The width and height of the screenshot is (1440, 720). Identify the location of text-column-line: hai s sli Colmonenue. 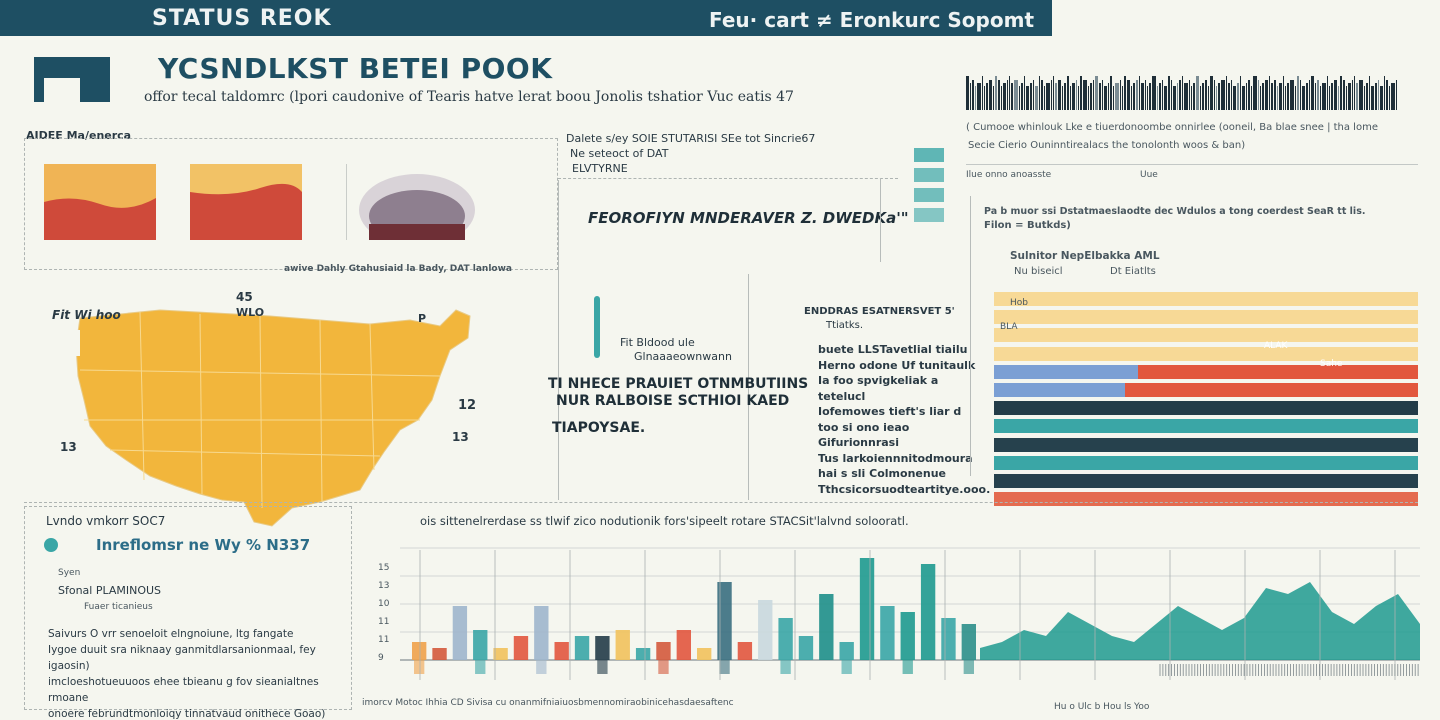
(882, 473).